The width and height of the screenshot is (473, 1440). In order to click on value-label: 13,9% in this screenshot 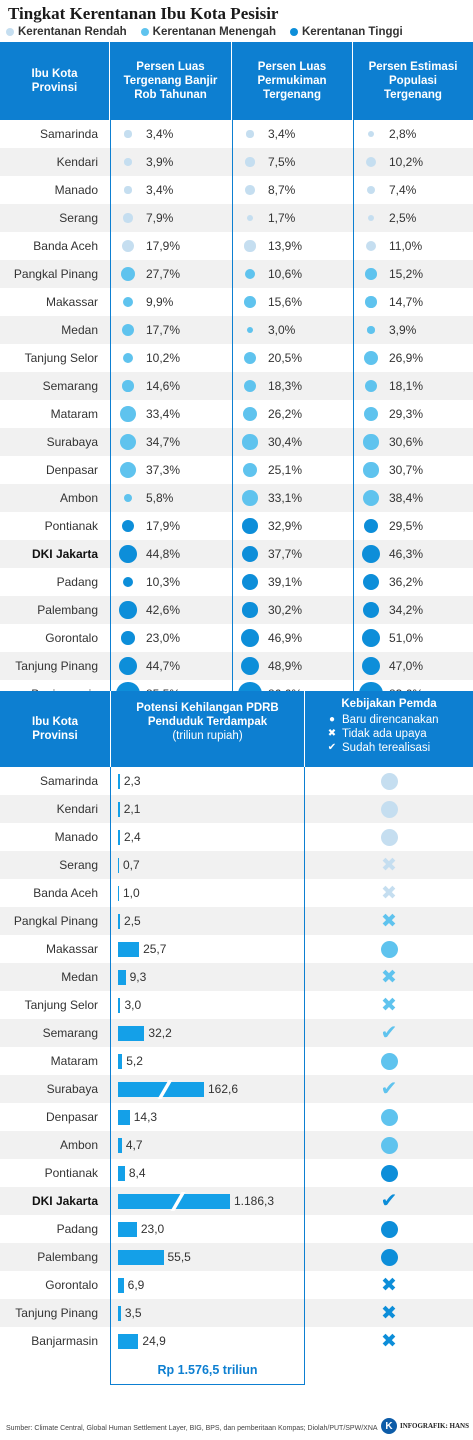, I will do `click(285, 246)`.